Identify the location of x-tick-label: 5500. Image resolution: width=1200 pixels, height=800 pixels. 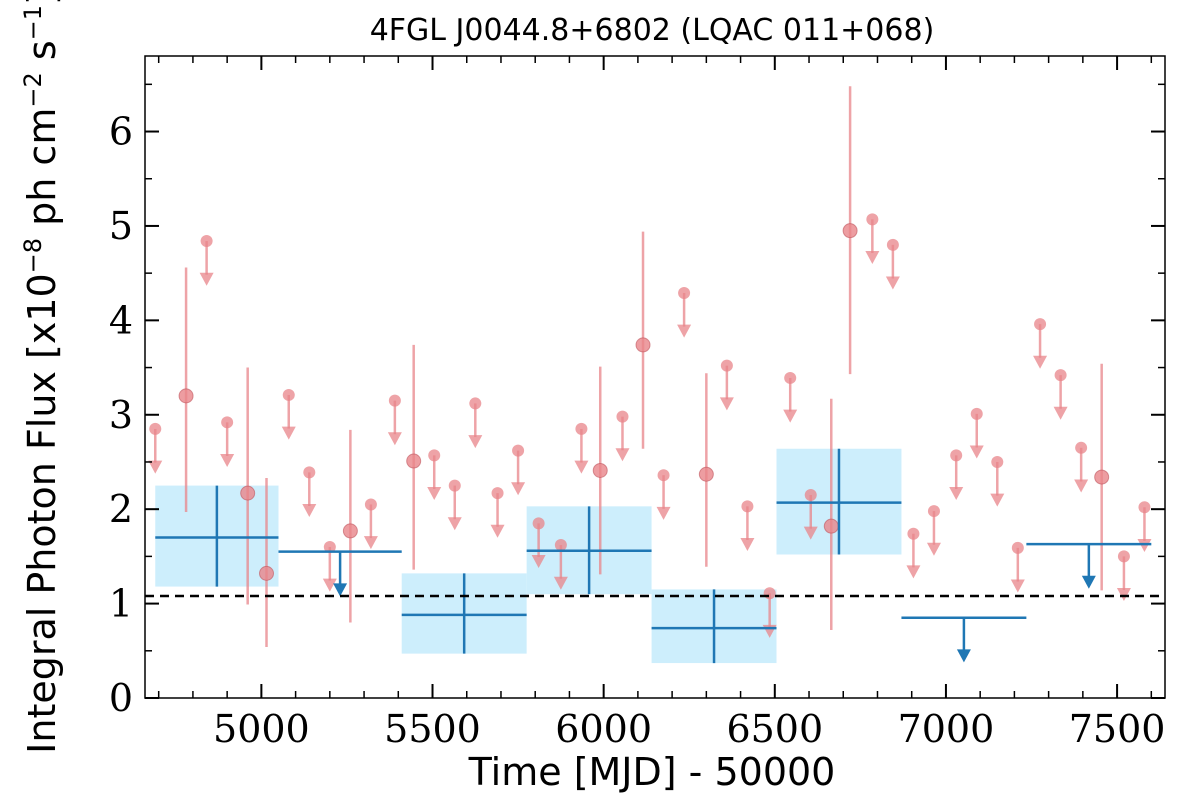
(432, 729).